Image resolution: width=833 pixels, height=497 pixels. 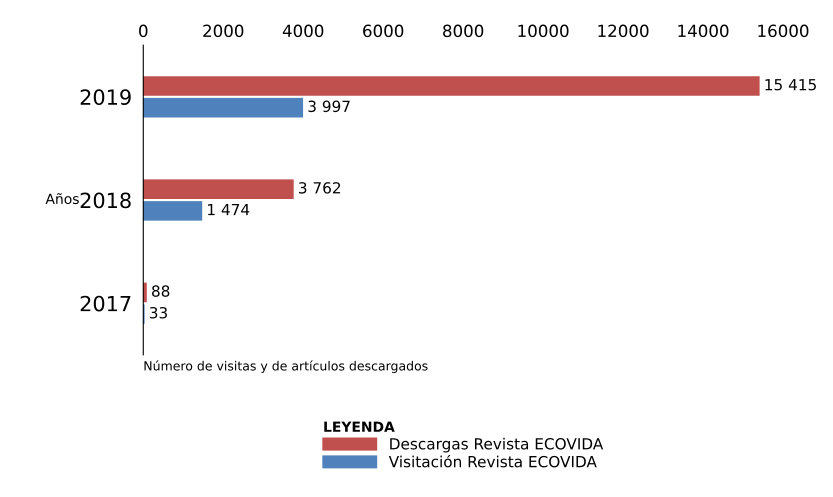 What do you see at coordinates (158, 312) in the screenshot?
I see `data-label: 33` at bounding box center [158, 312].